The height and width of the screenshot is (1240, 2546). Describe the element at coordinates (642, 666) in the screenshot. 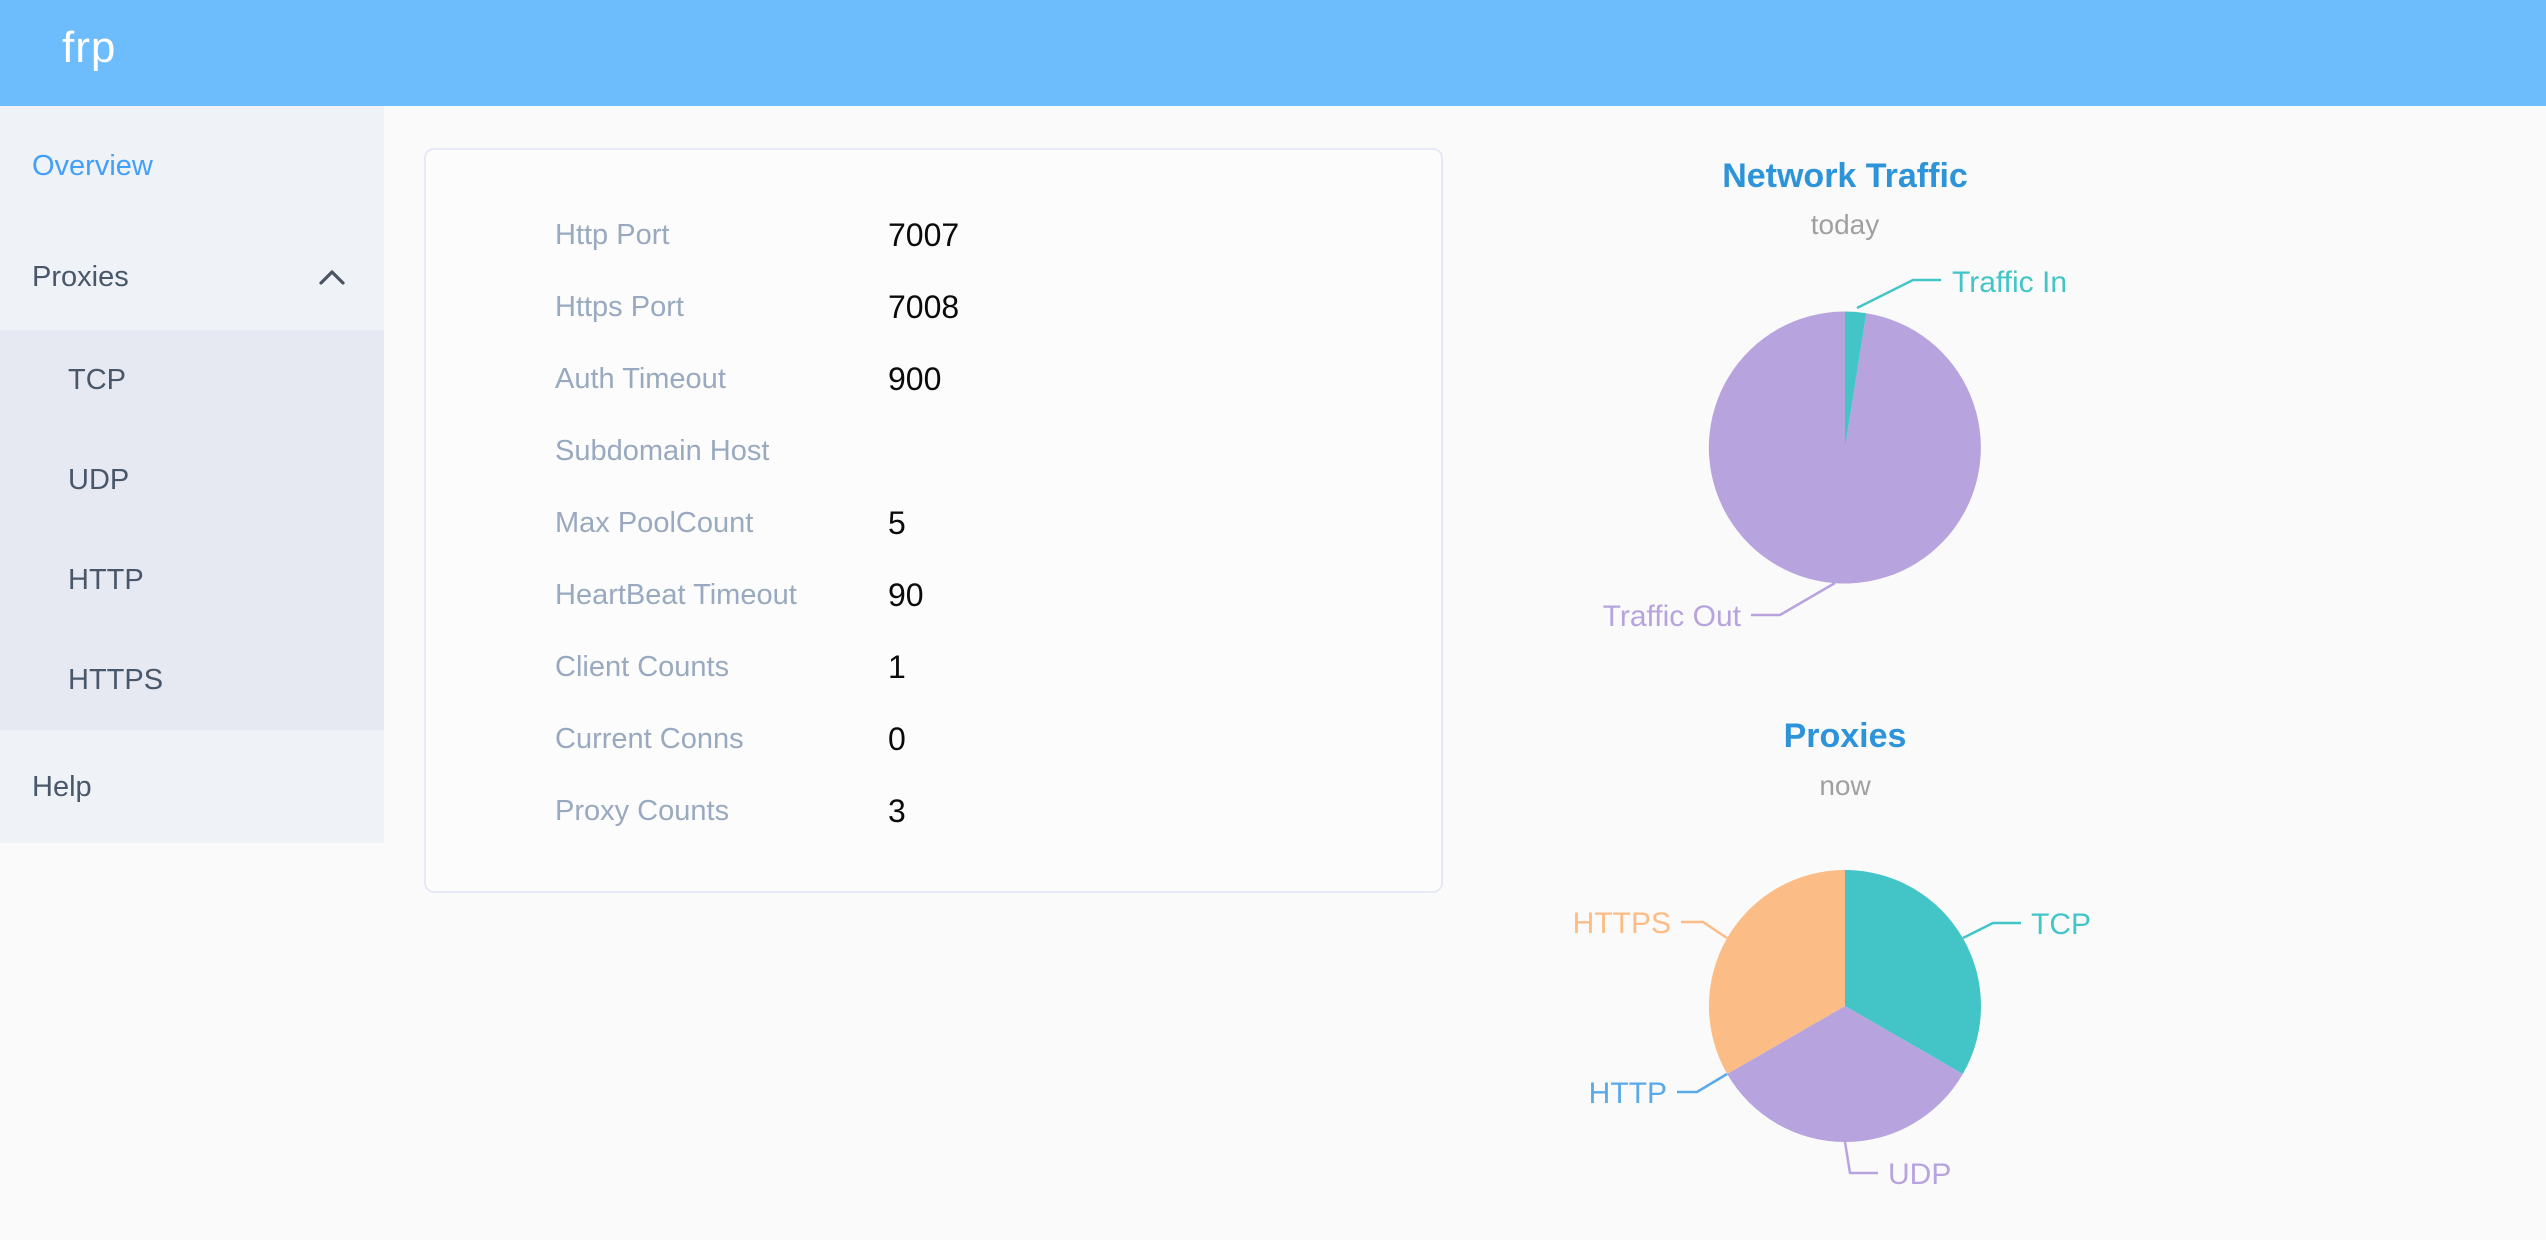

I see `info-label: Client Counts` at that location.